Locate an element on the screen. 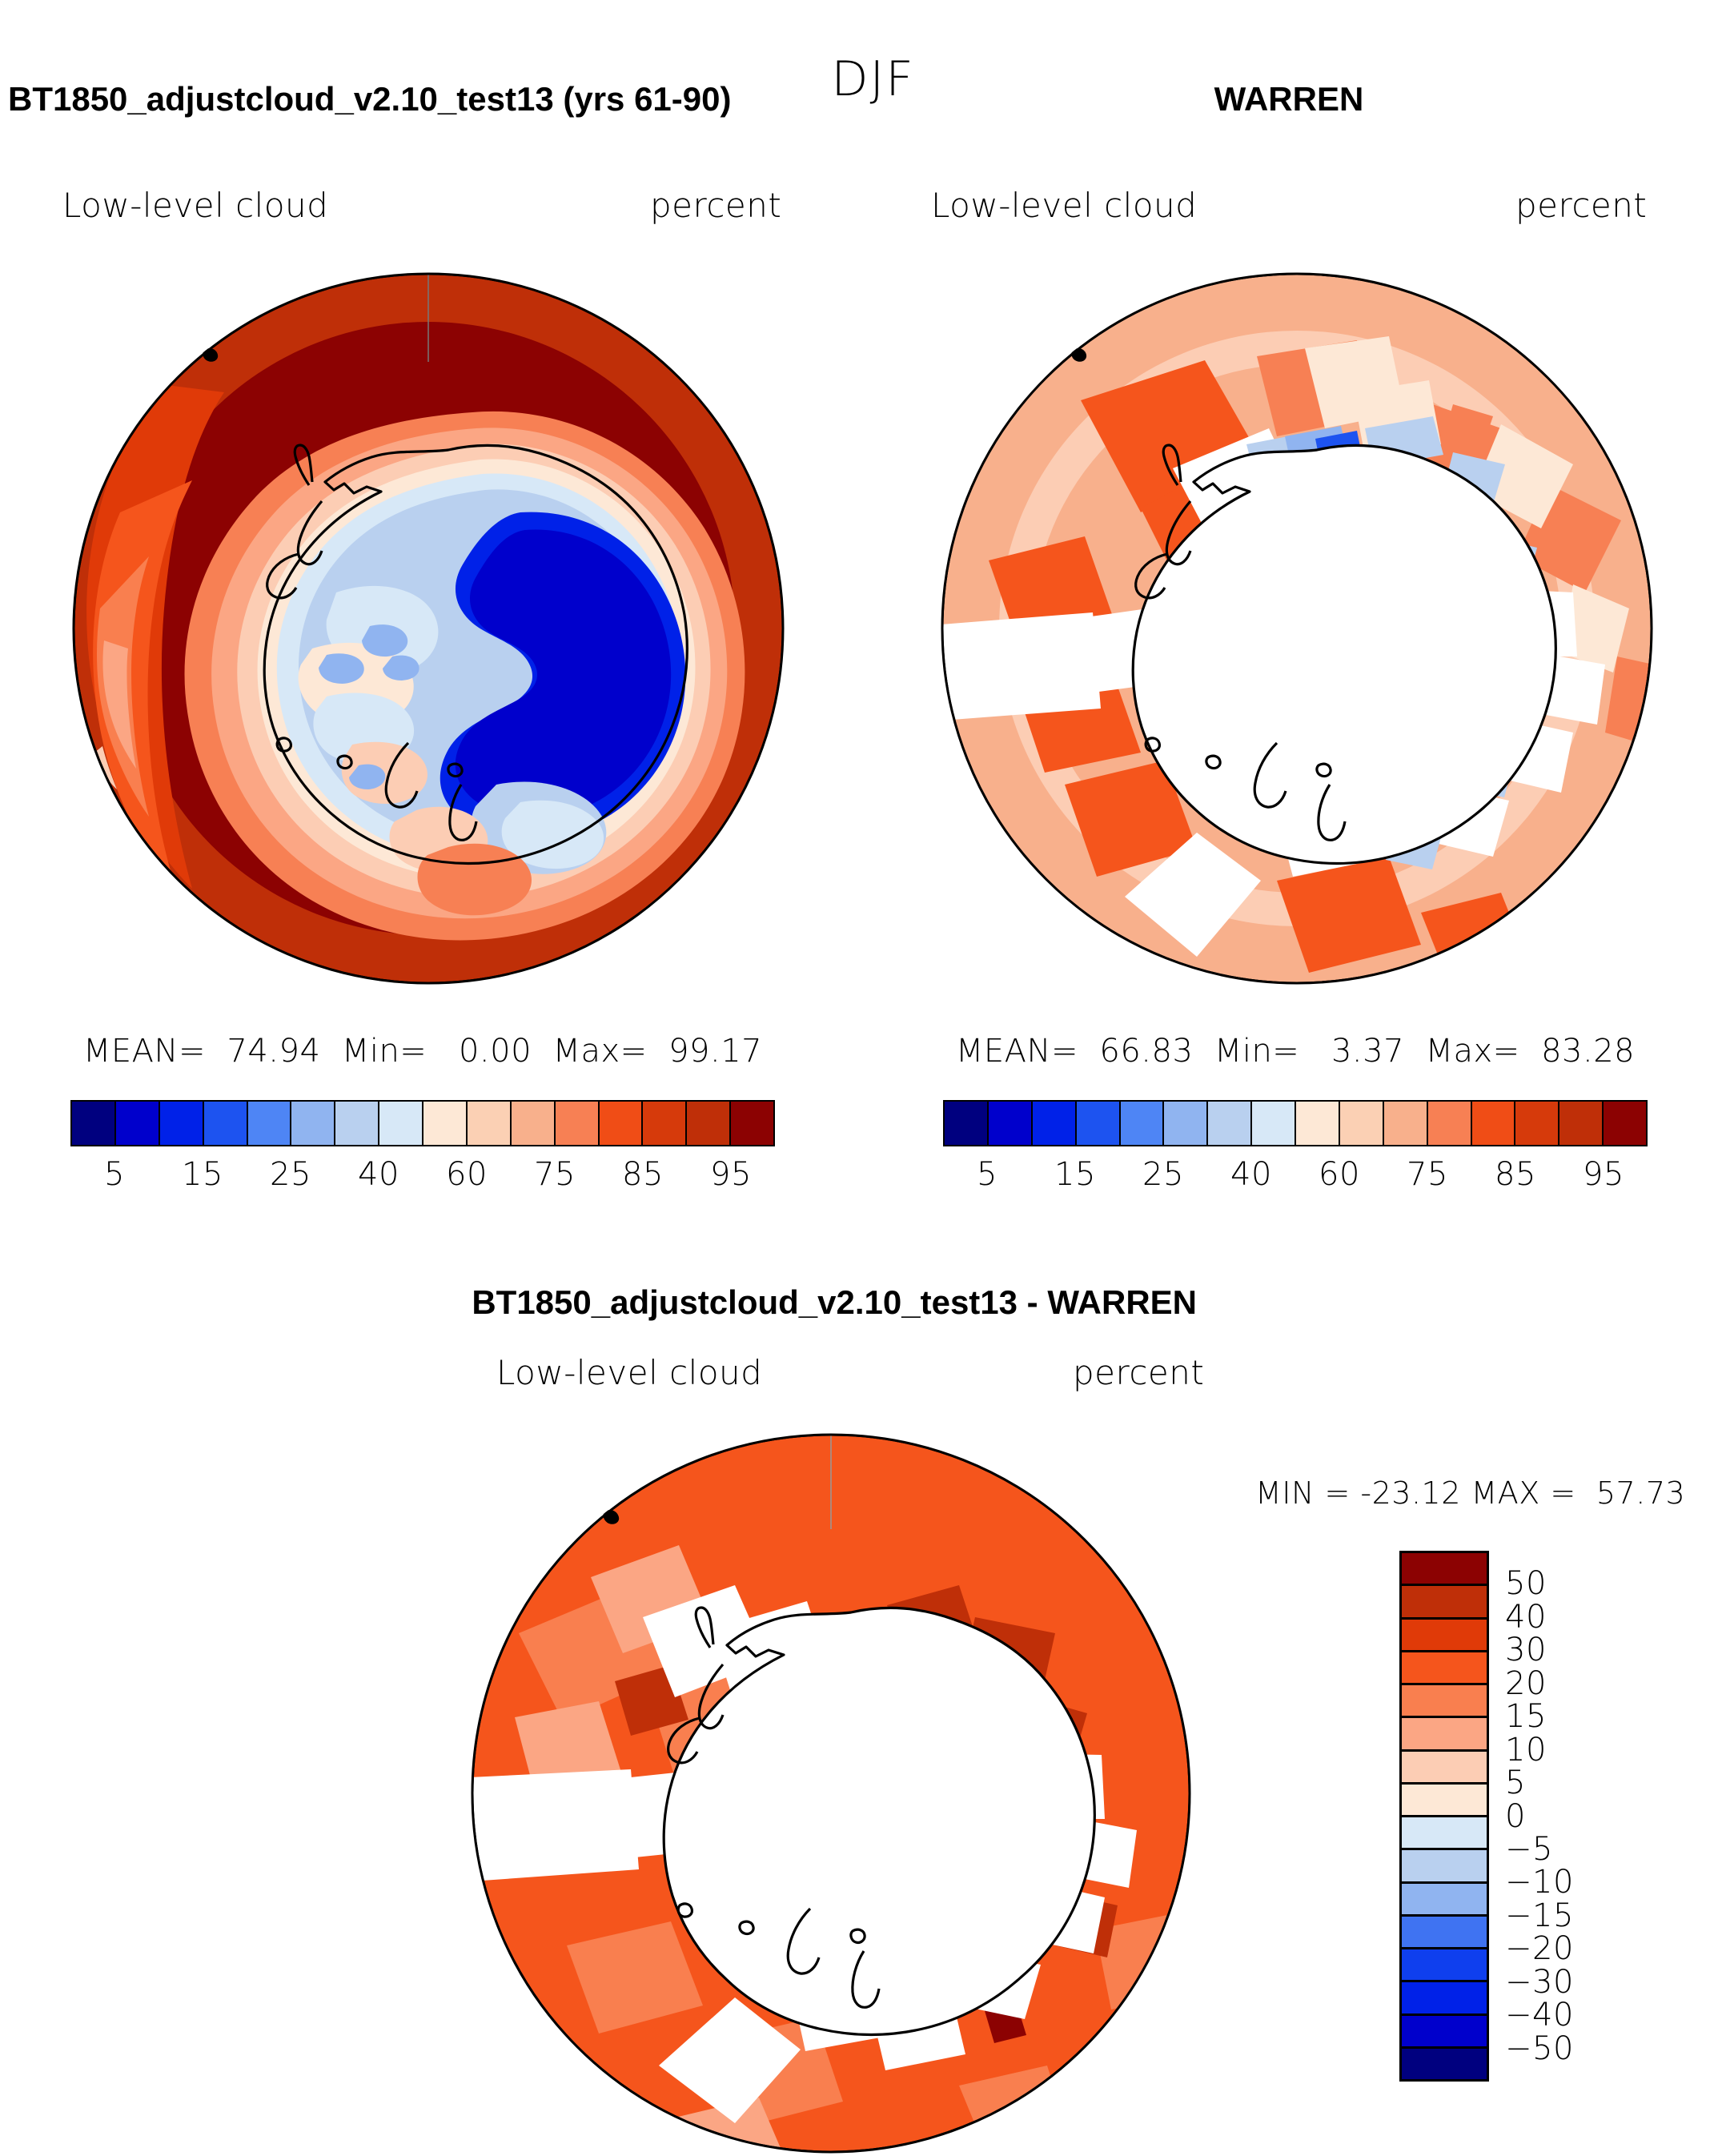 This screenshot has width=1722, height=2156. diff-colorbar-tick-11: −15 is located at coordinates (1539, 1915).